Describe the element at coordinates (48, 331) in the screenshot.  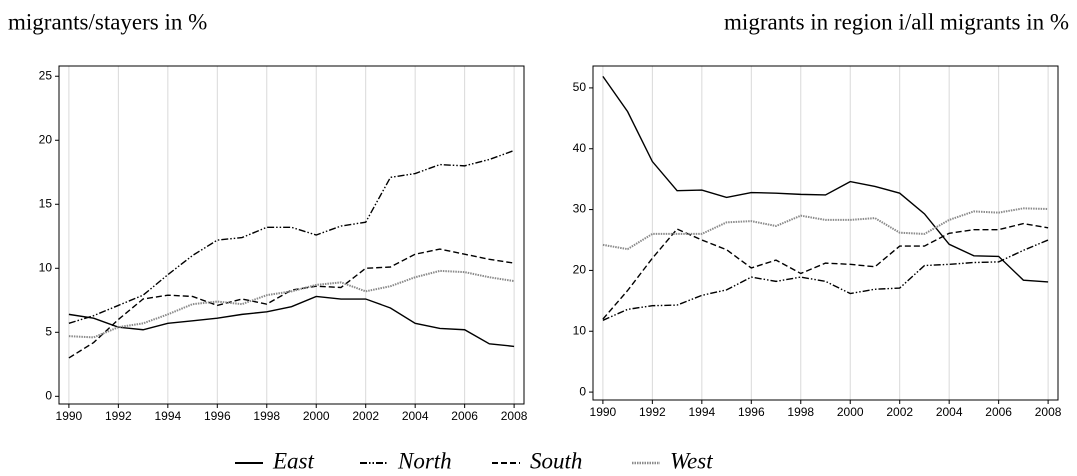
I see `y-tick-label: 5` at that location.